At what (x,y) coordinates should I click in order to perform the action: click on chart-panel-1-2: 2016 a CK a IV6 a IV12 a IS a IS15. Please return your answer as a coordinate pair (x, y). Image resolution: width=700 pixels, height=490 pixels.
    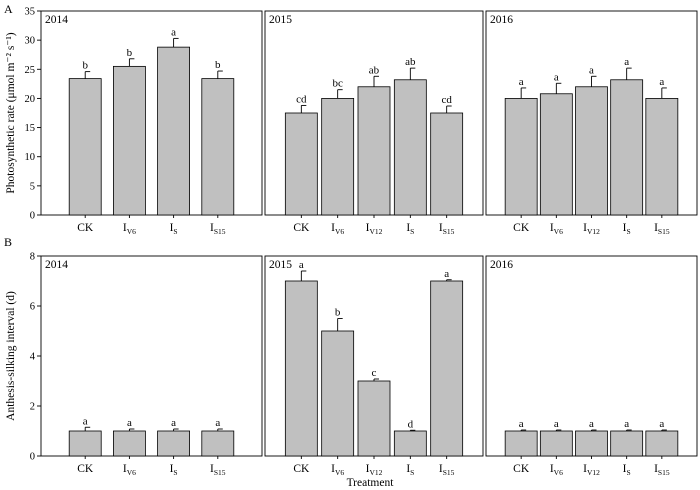
    Looking at the image, I should click on (591, 366).